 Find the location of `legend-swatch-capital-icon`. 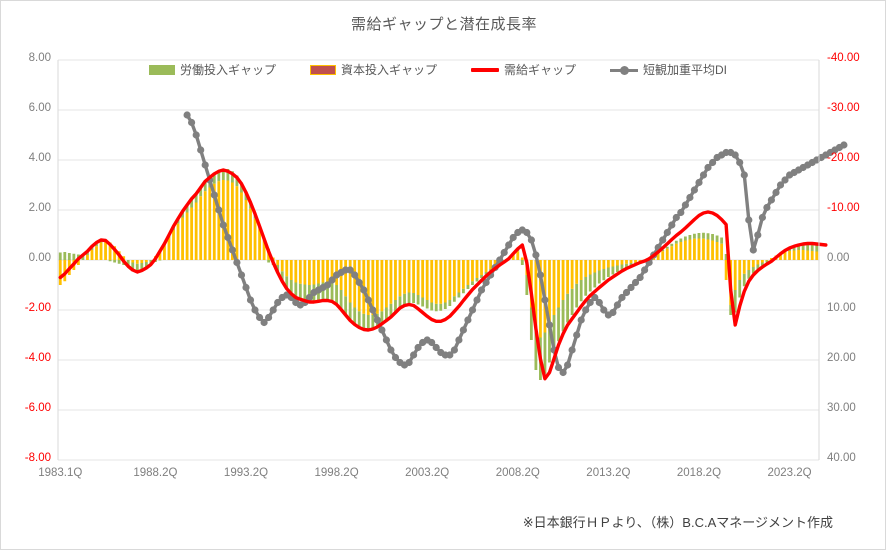

legend-swatch-capital-icon is located at coordinates (322, 69).